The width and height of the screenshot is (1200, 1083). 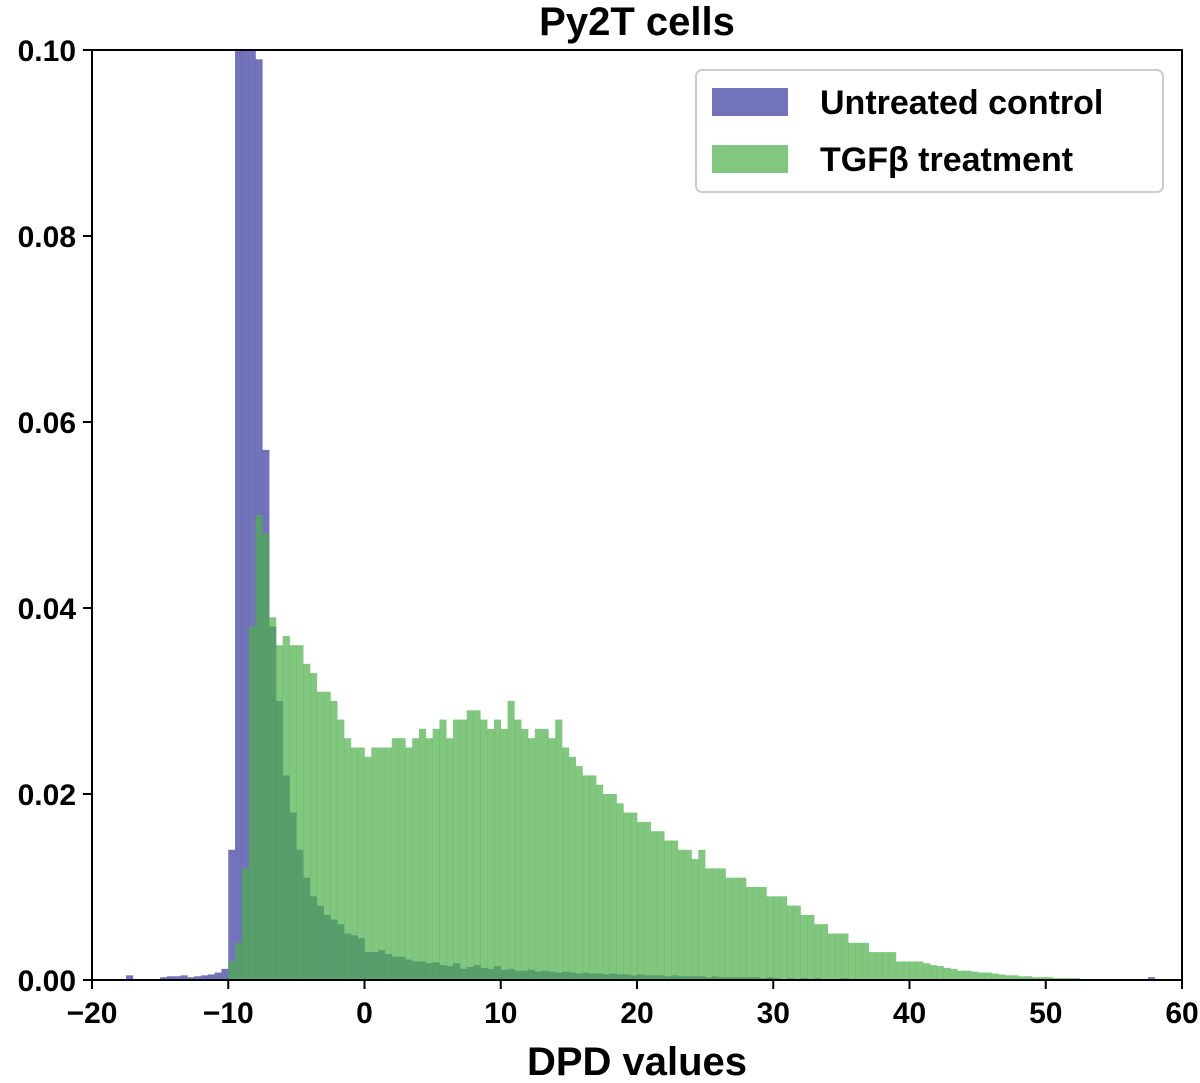 What do you see at coordinates (961, 103) in the screenshot?
I see `legend-label-untreated-control: Untreated control` at bounding box center [961, 103].